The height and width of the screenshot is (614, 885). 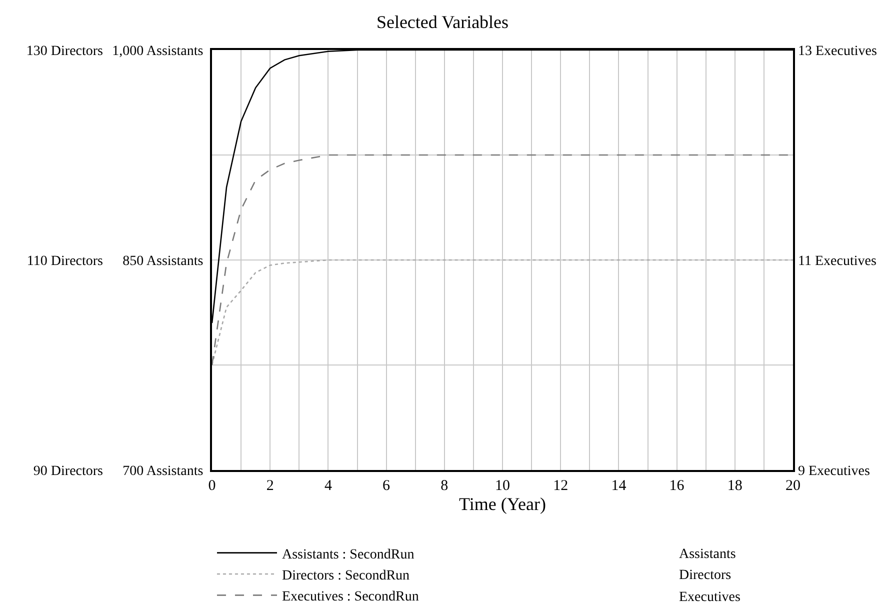 I want to click on text: Directors, so click(x=705, y=575).